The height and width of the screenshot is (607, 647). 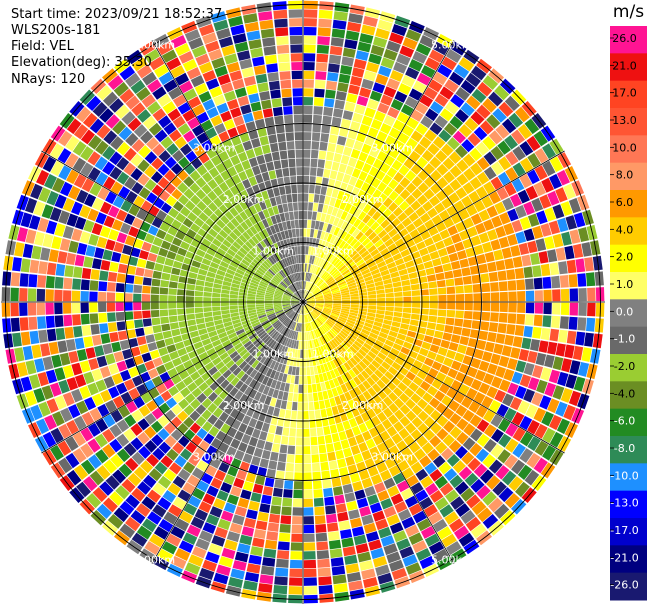 What do you see at coordinates (117, 14) in the screenshot?
I see `start-time-label: Start time: 2023/09/21 18:52:37` at bounding box center [117, 14].